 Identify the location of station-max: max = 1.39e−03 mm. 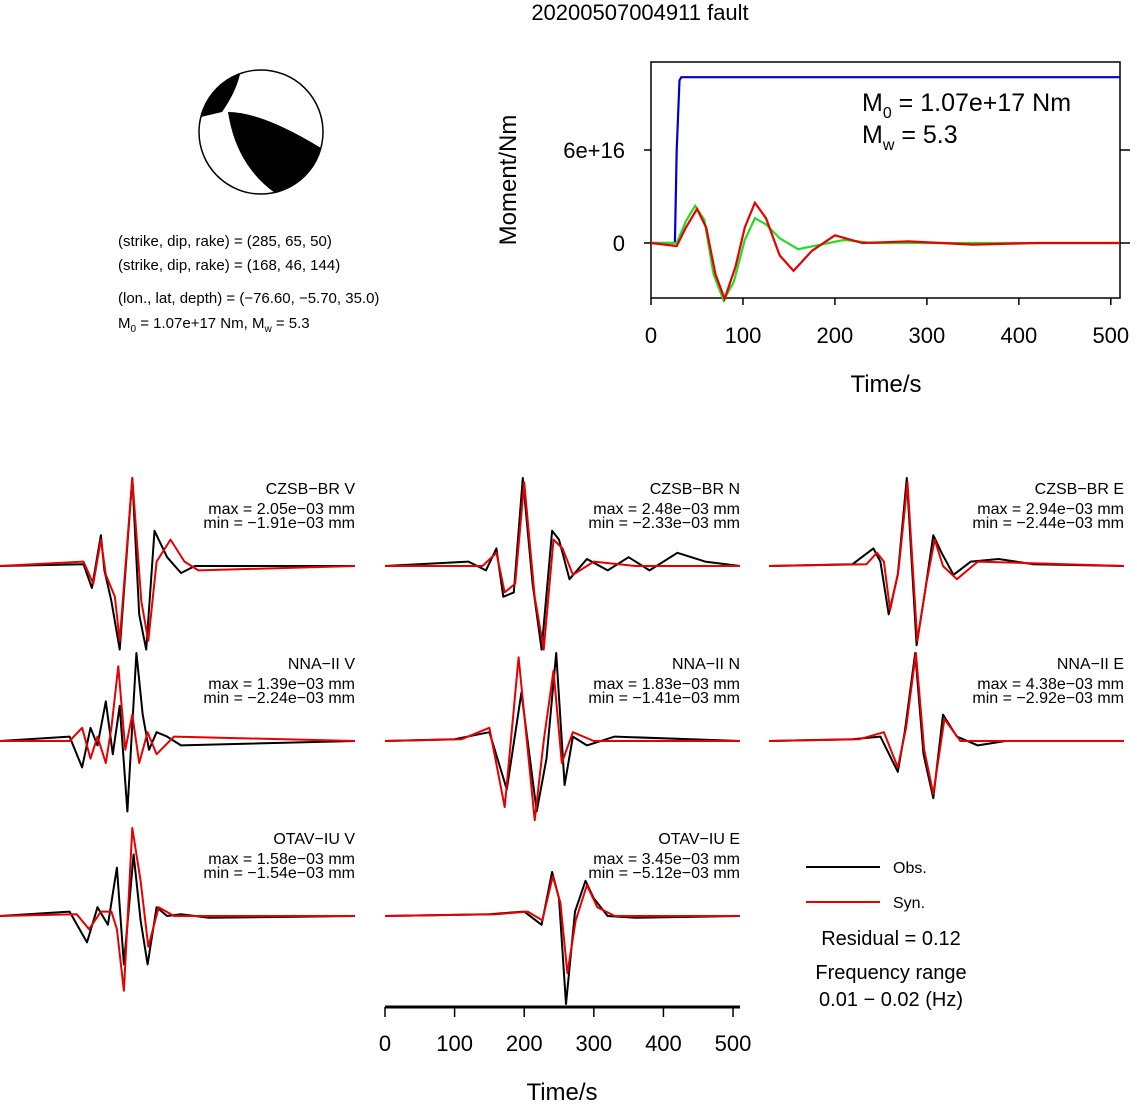
(281, 684).